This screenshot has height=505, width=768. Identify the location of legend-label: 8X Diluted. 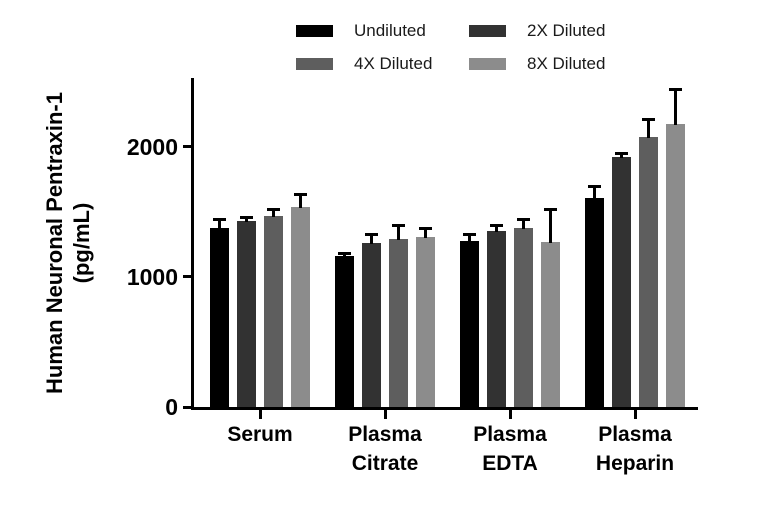
(566, 63).